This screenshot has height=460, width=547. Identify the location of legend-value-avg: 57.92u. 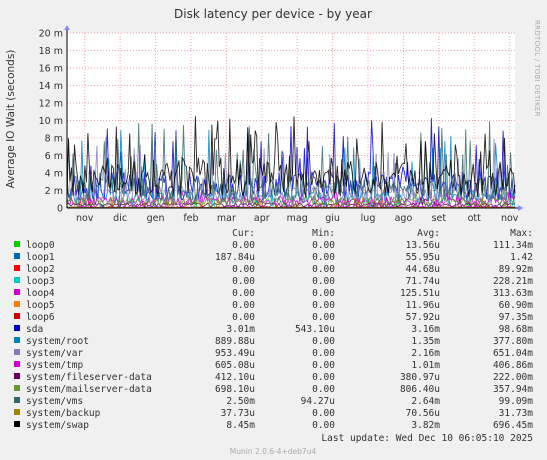
(423, 317).